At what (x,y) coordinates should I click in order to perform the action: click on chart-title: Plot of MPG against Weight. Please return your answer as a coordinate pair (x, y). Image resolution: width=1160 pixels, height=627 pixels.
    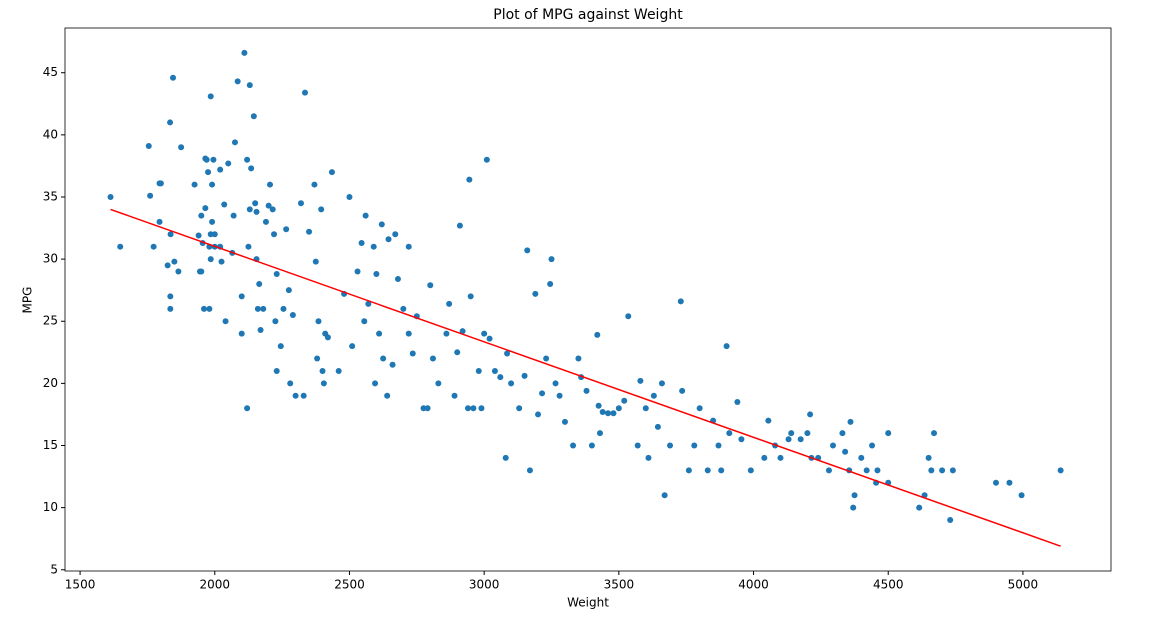
    Looking at the image, I should click on (588, 15).